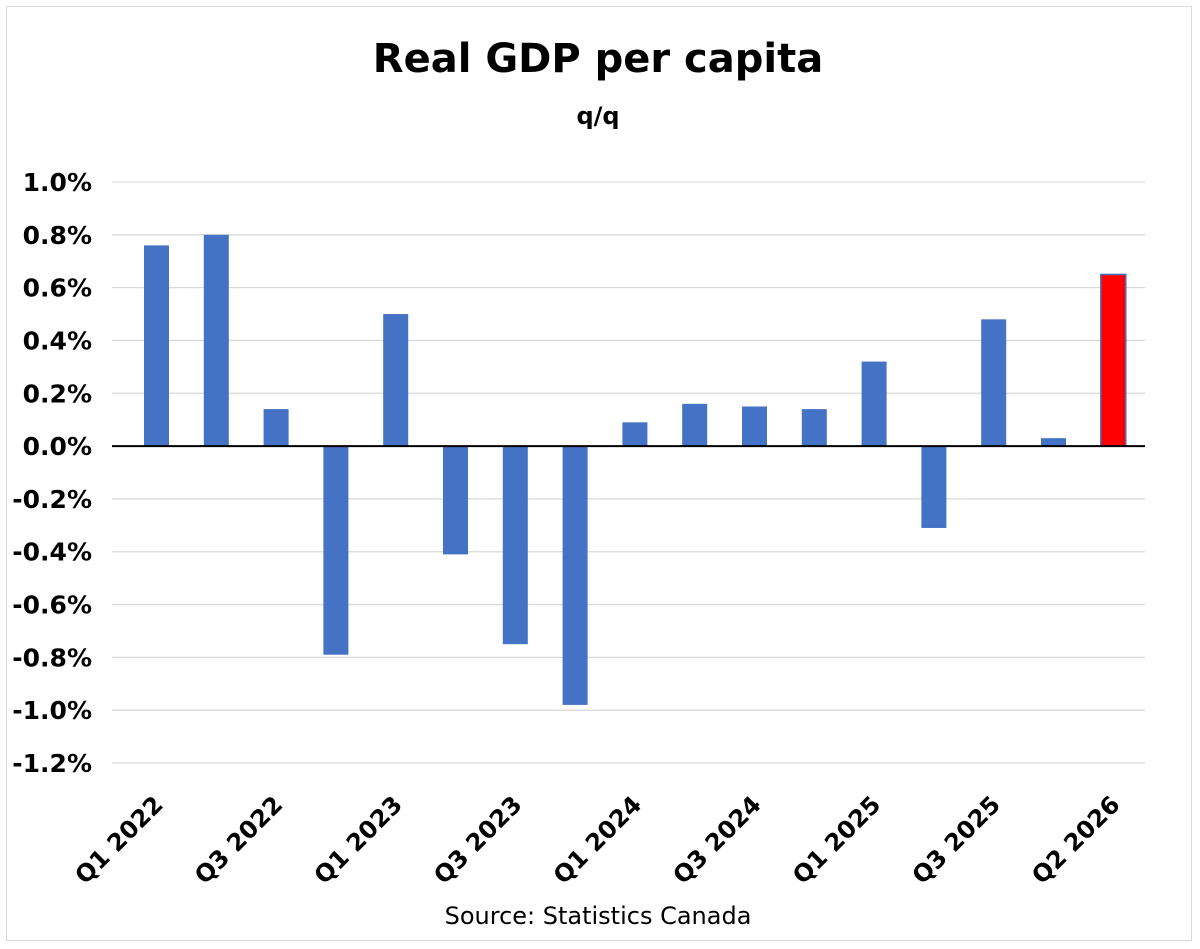  What do you see at coordinates (57, 340) in the screenshot?
I see `y-tick-label: 0.4%` at bounding box center [57, 340].